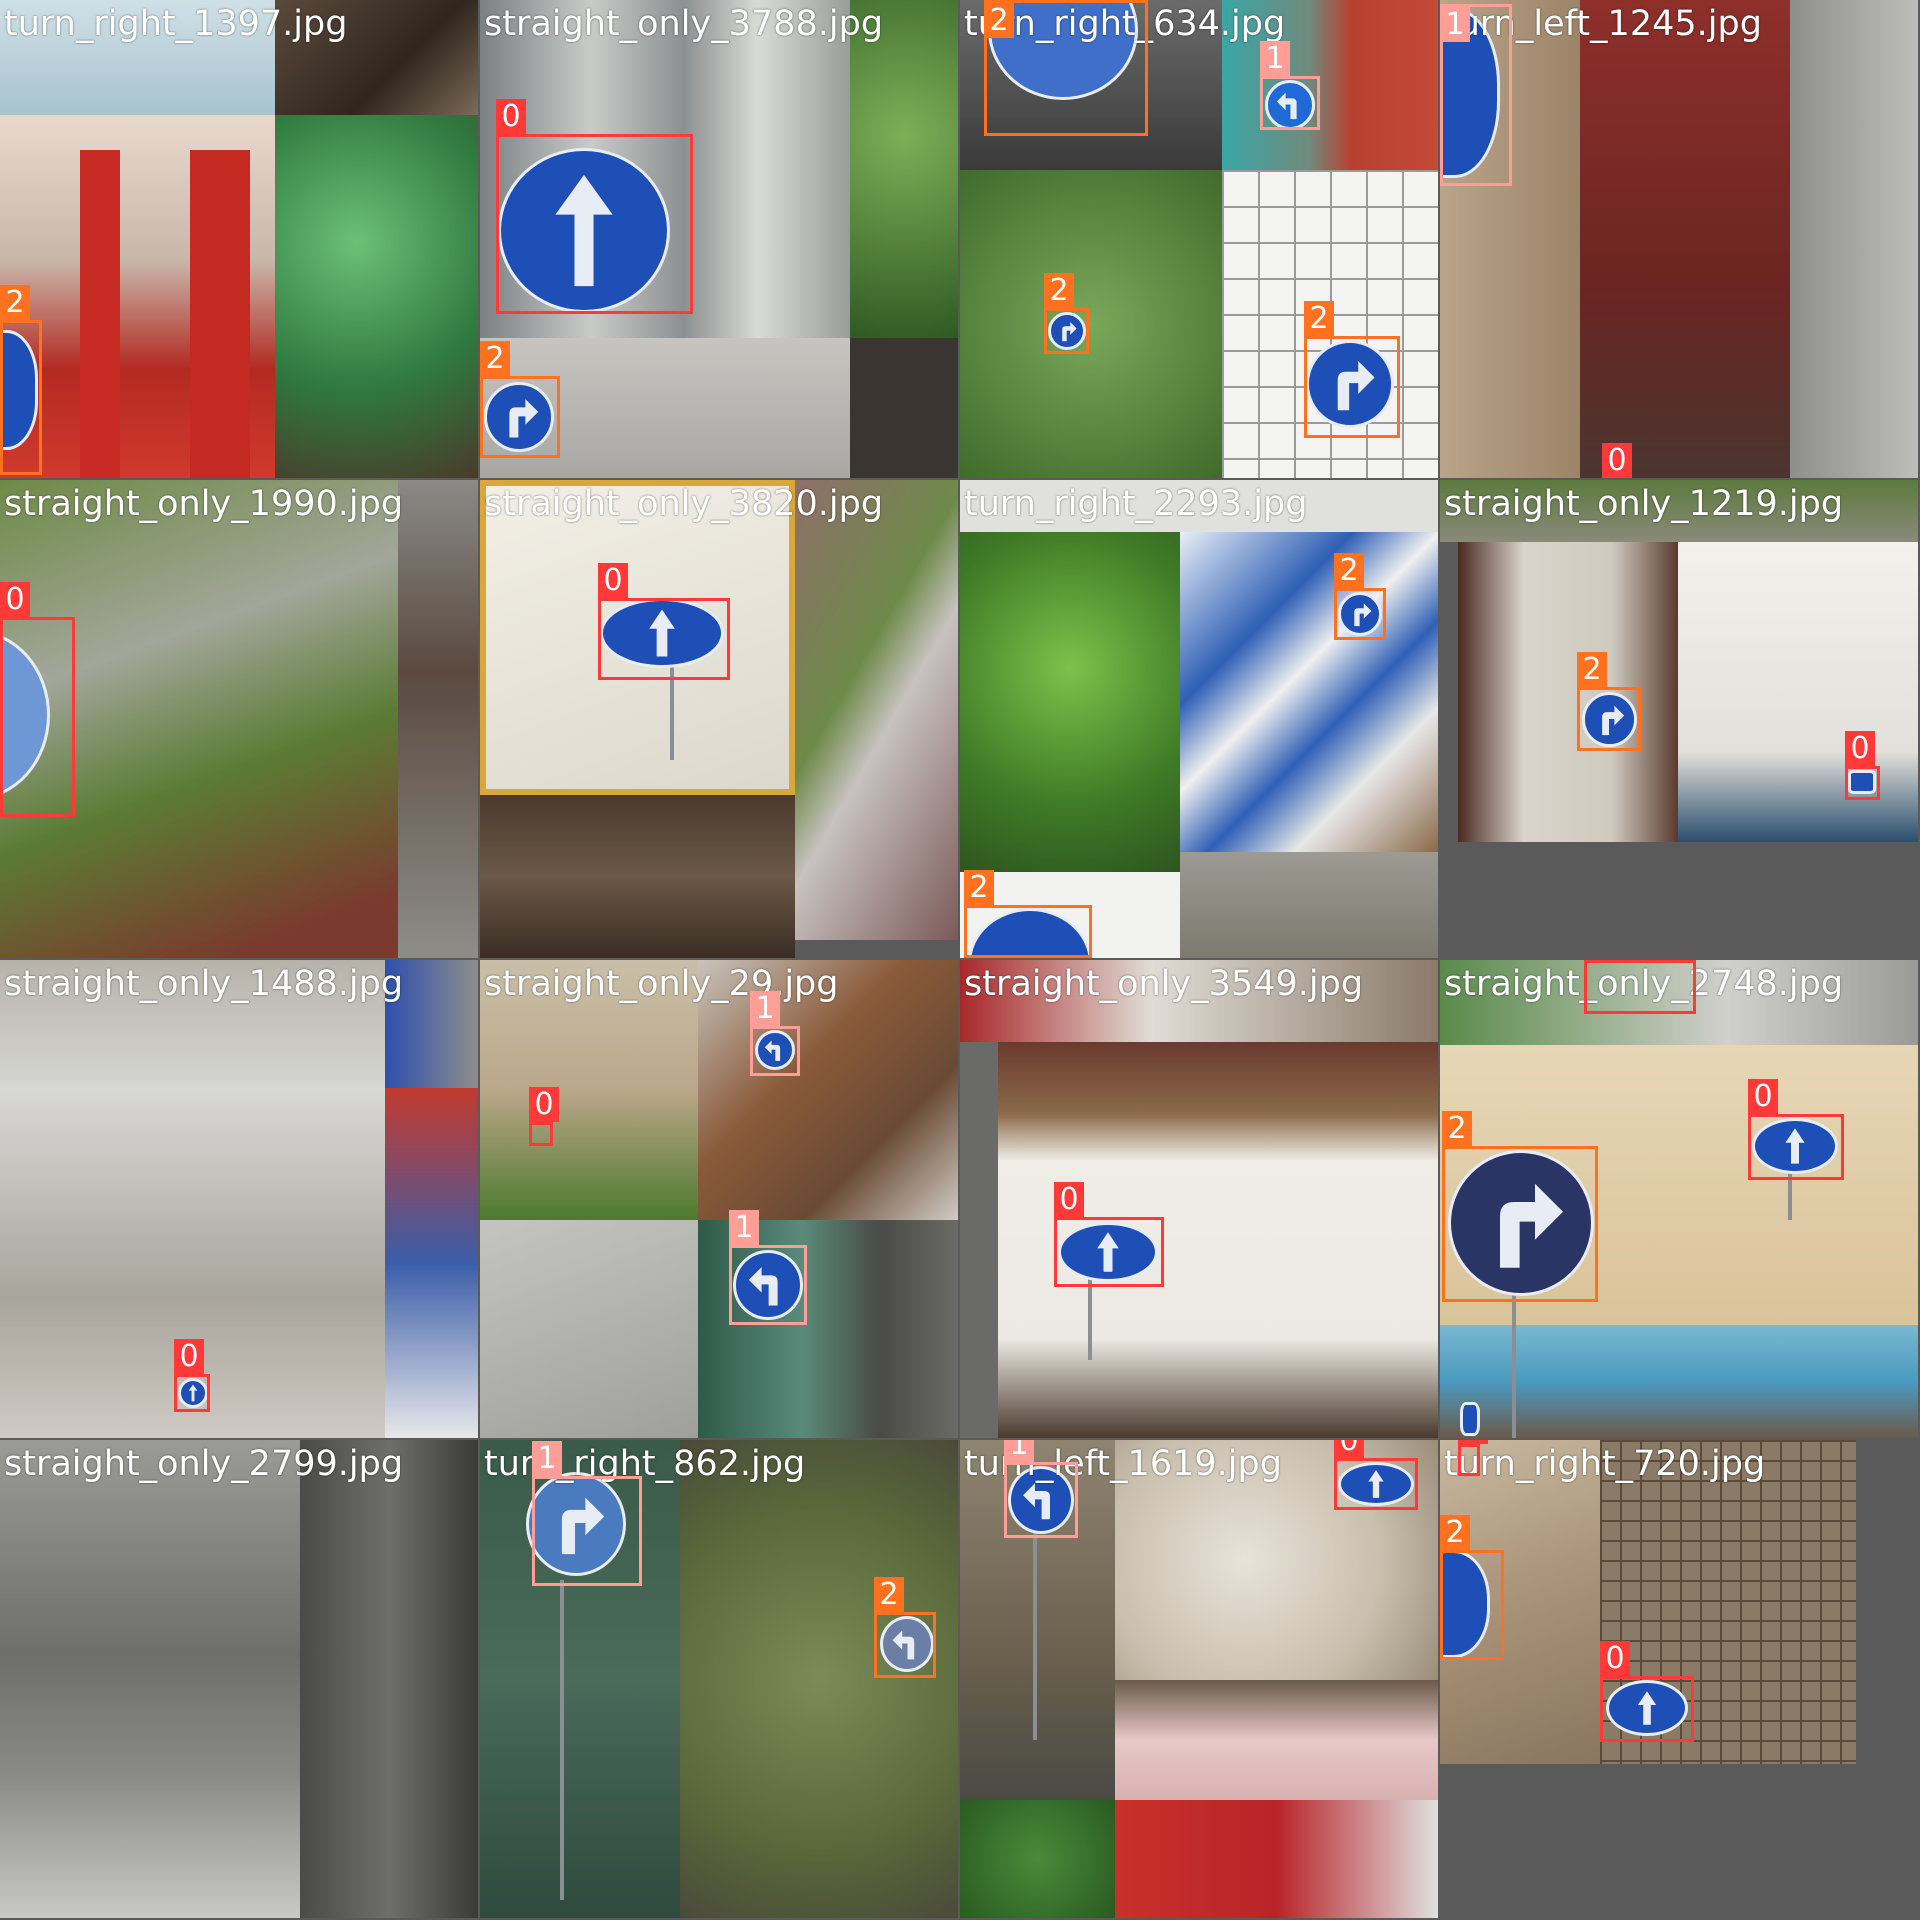 This screenshot has width=1920, height=1920. I want to click on photo-patch-plant, so click(376, 296).